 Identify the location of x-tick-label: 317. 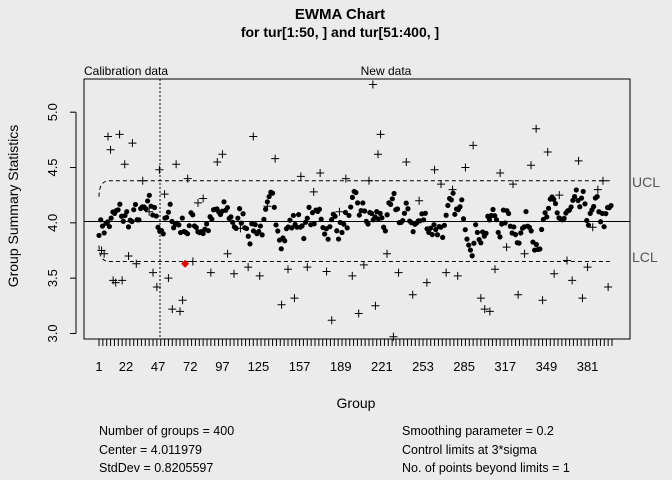
(505, 366).